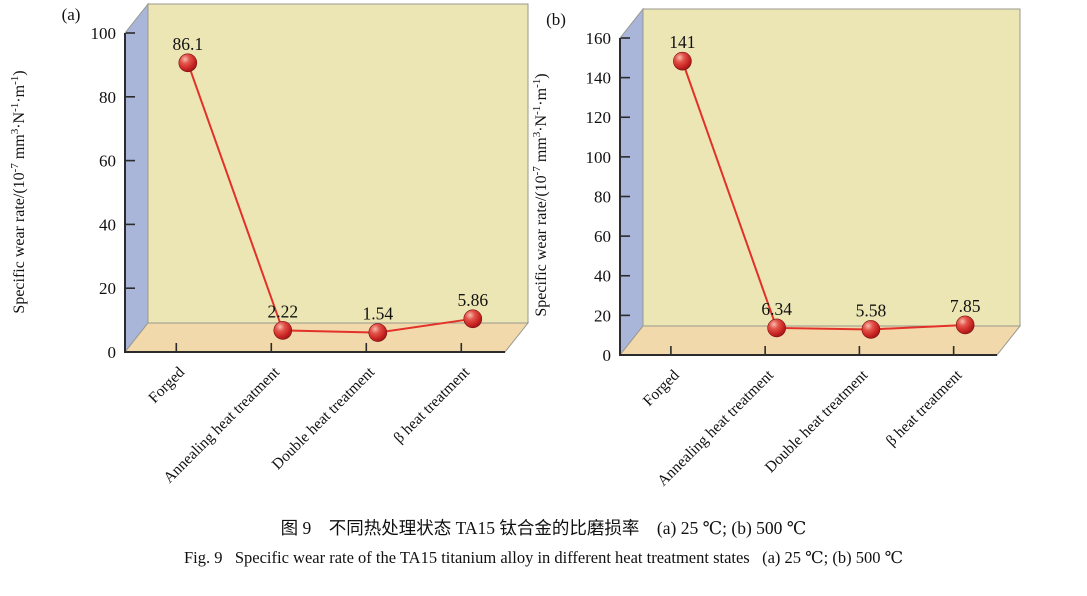  Describe the element at coordinates (965, 306) in the screenshot. I see `data-point-label: 7.85` at that location.